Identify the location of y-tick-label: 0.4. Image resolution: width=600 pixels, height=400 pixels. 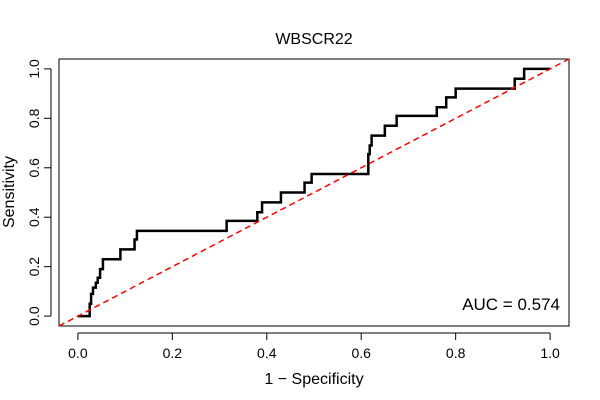
(34, 217).